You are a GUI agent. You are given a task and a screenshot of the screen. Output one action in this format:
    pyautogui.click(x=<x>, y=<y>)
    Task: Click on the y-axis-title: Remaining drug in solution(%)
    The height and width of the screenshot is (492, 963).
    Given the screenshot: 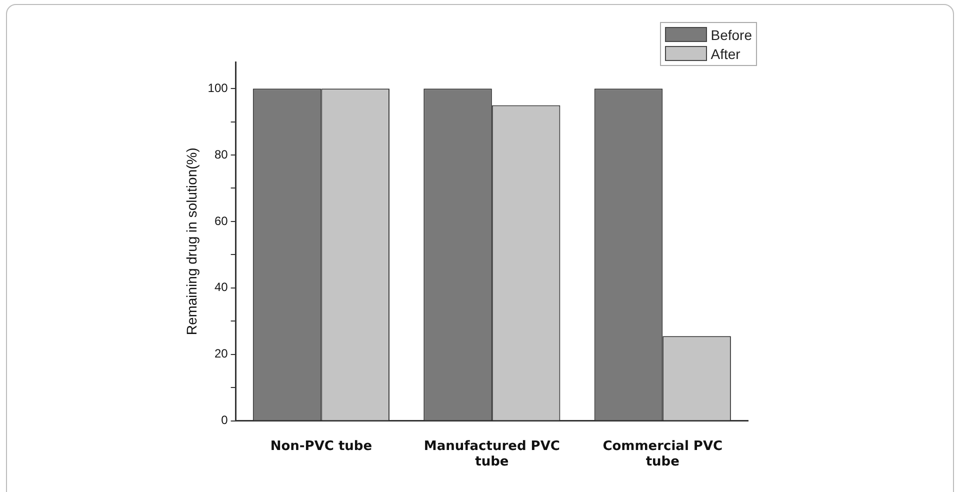 What is the action you would take?
    pyautogui.click(x=191, y=242)
    